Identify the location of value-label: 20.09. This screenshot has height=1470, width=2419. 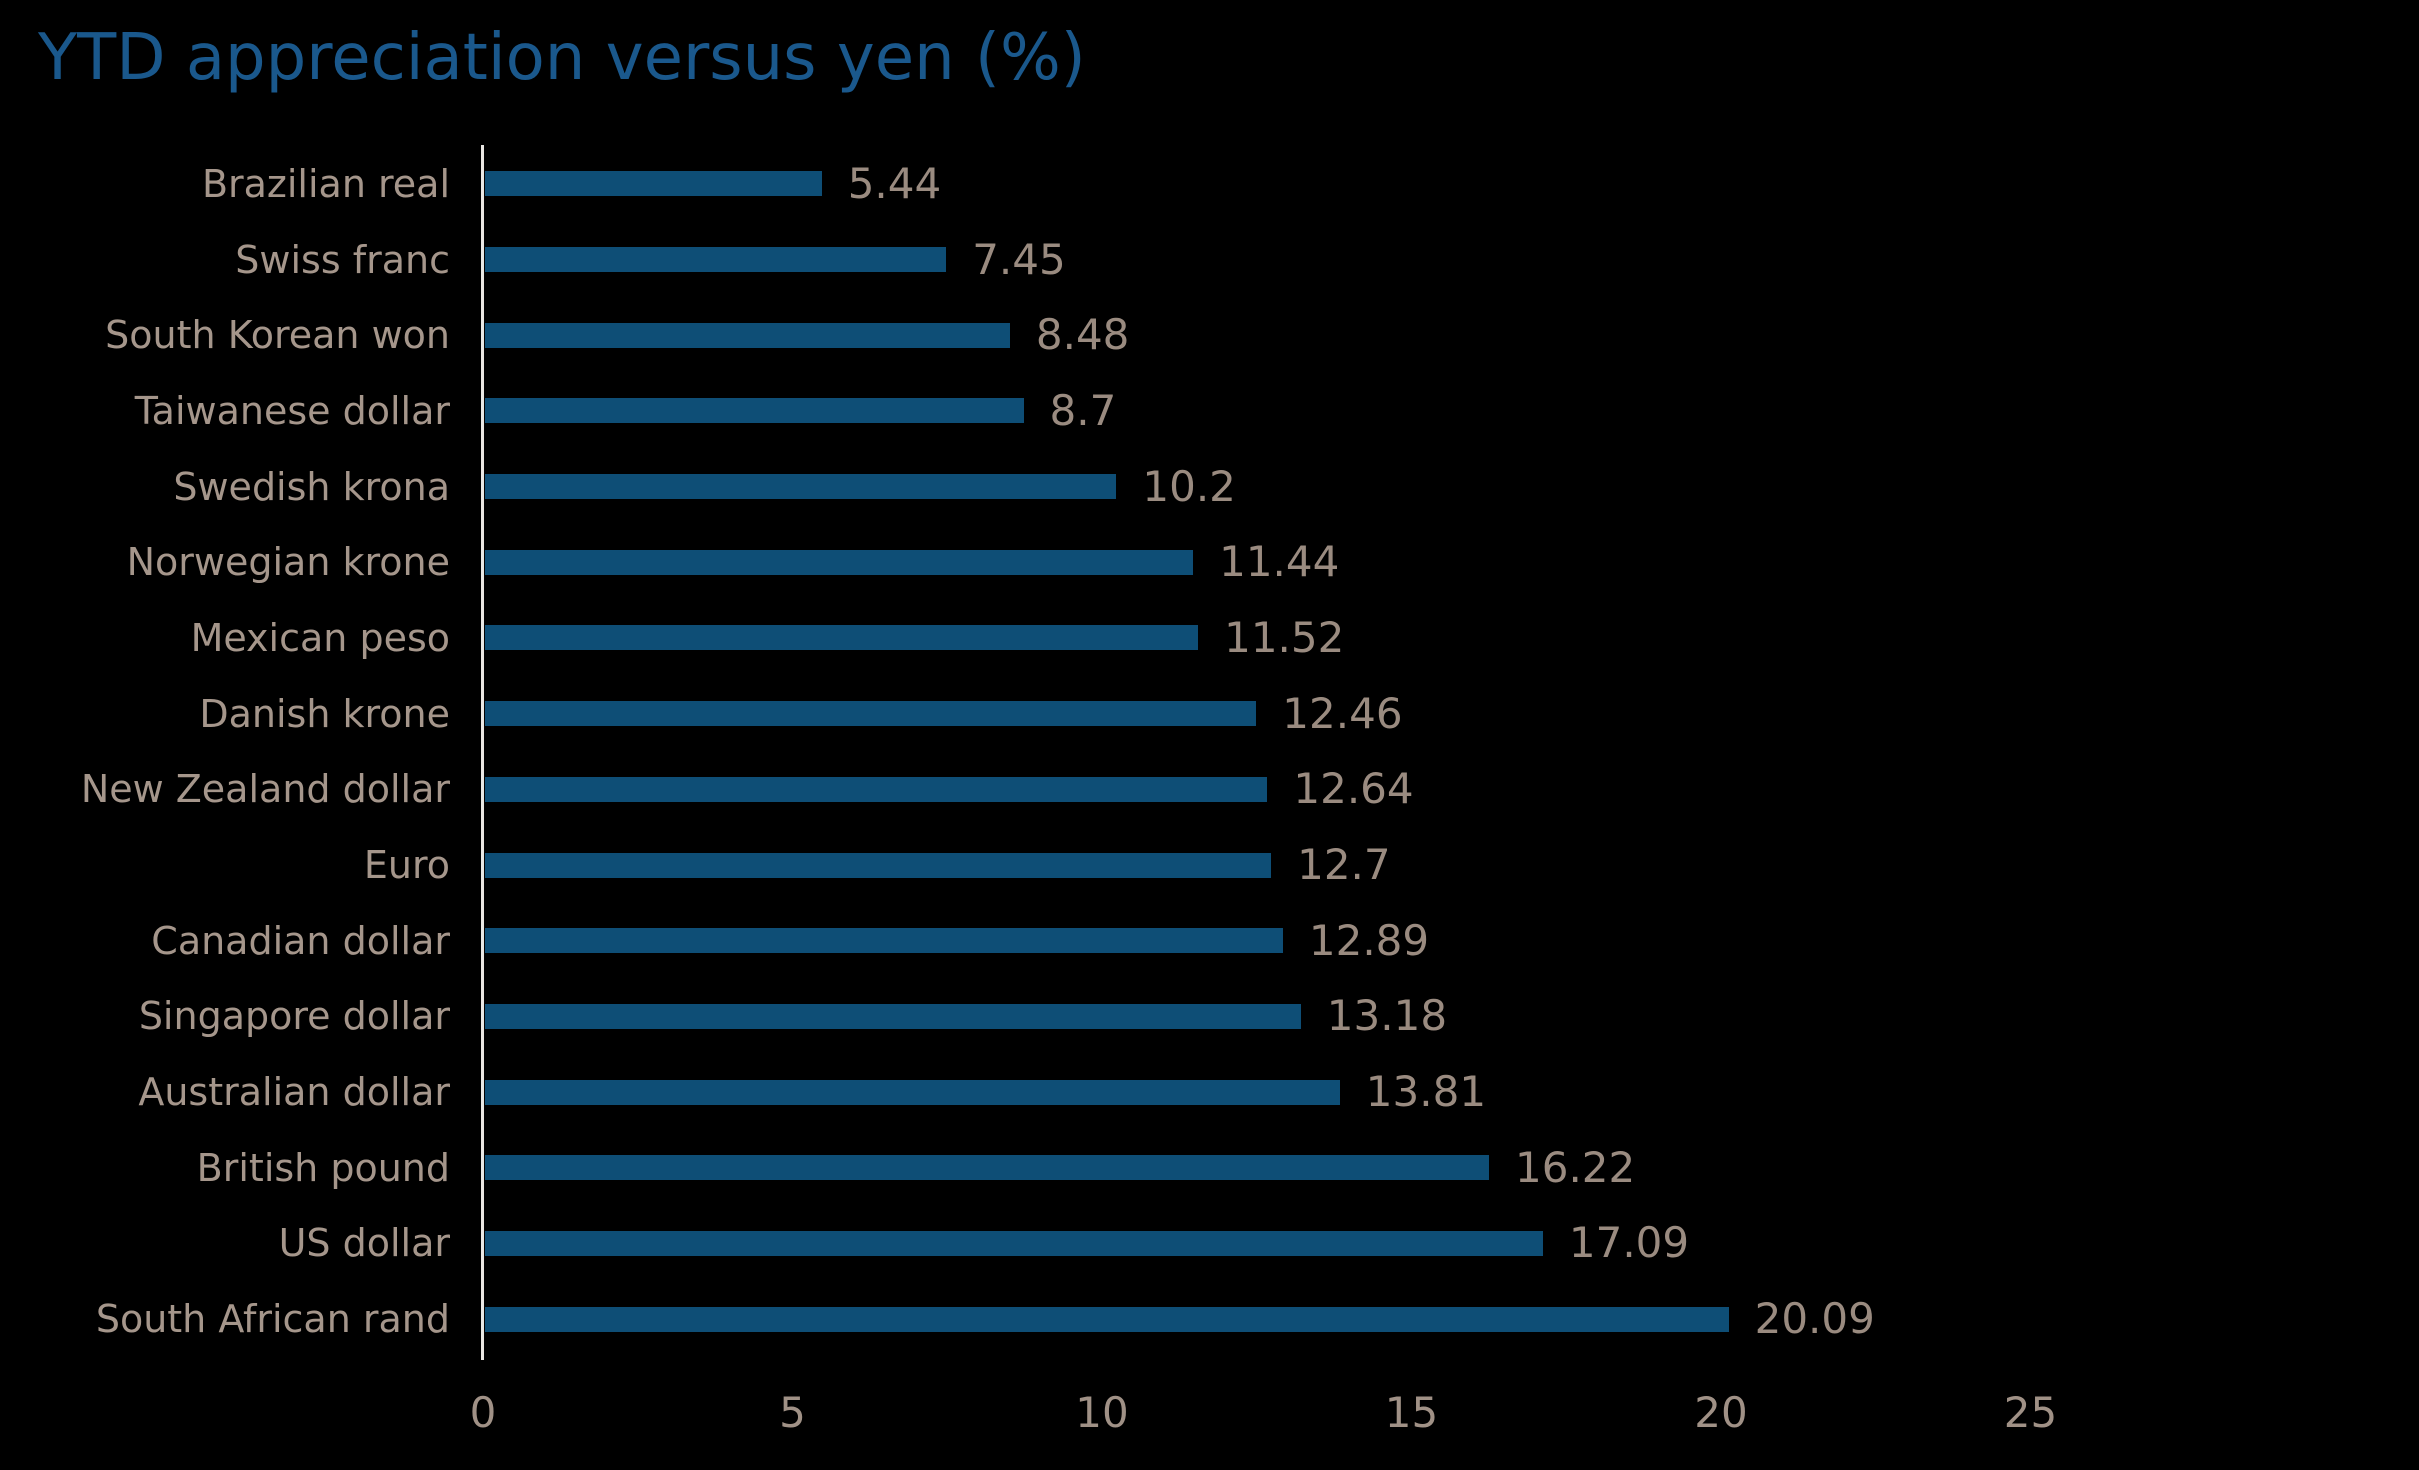
(1814, 1319).